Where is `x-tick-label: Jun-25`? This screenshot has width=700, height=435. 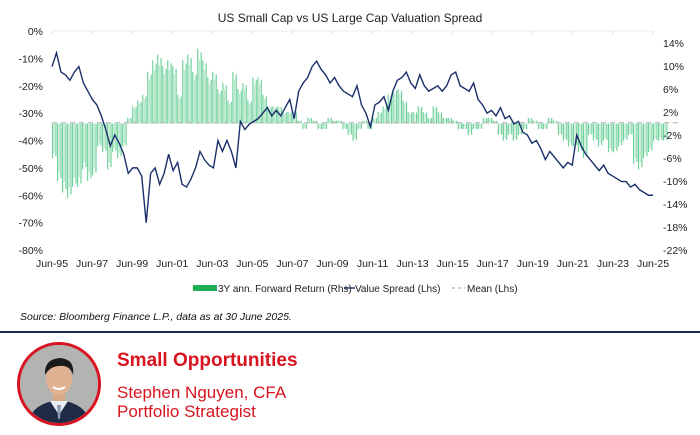 x-tick-label: Jun-25 is located at coordinates (653, 264).